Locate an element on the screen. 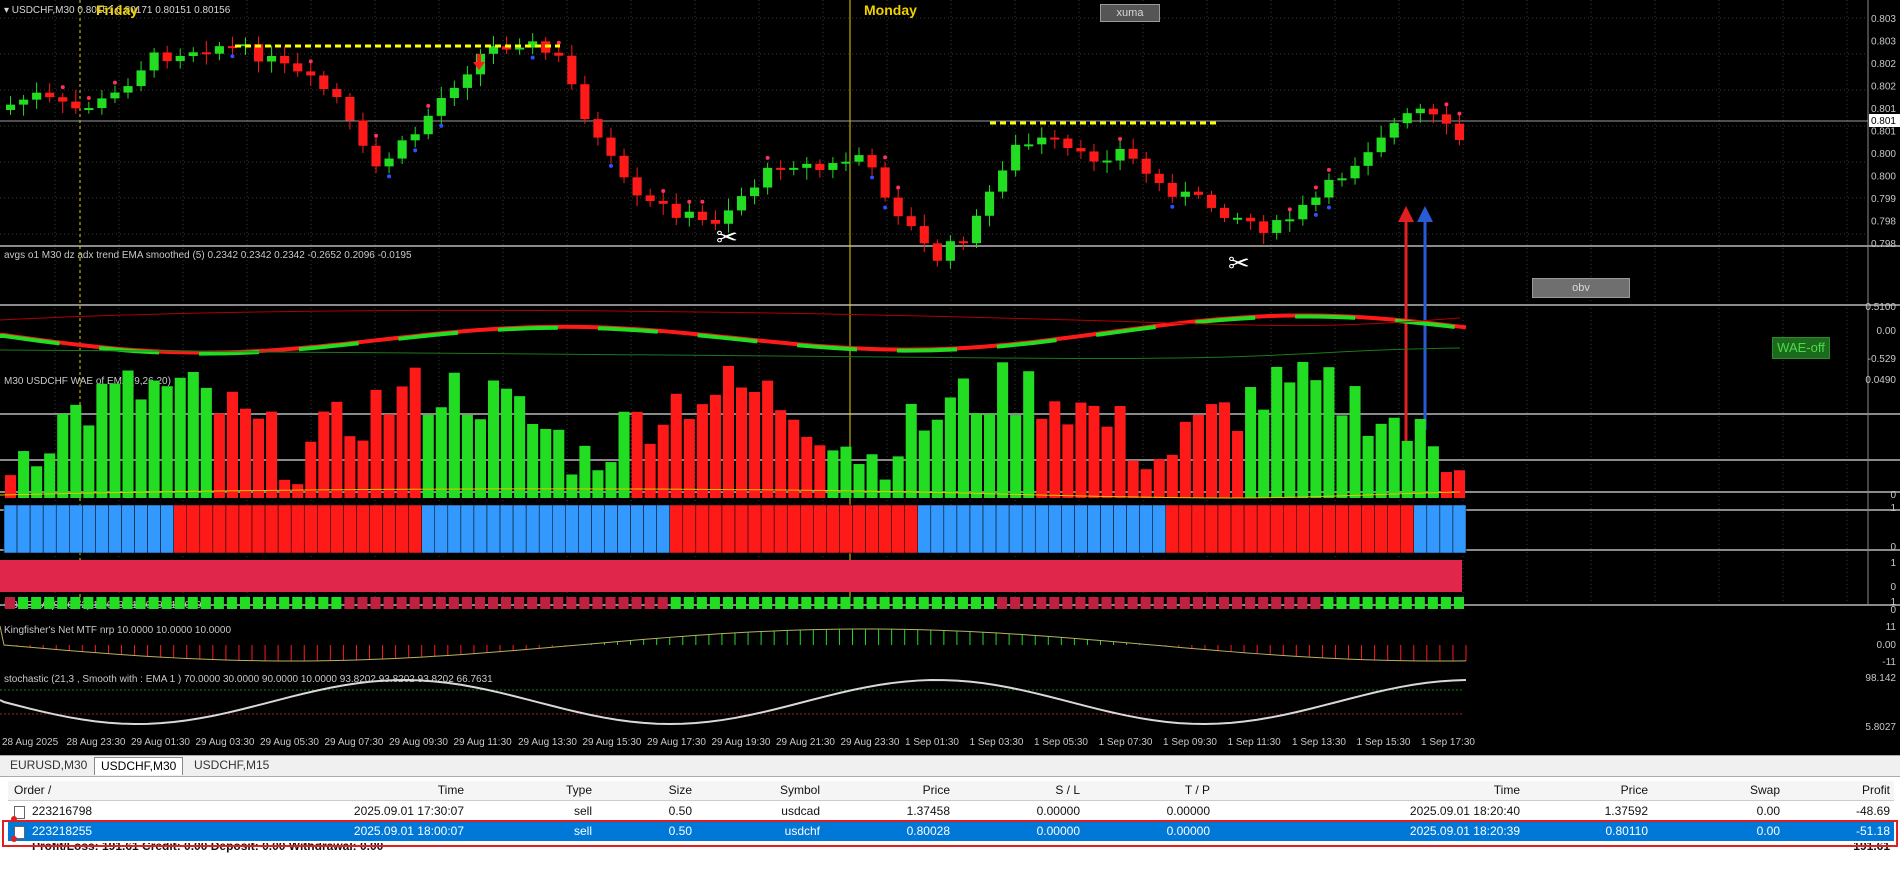 This screenshot has height=875, width=1900. panel-axis-label-supertrend: 1 is located at coordinates (1893, 563).